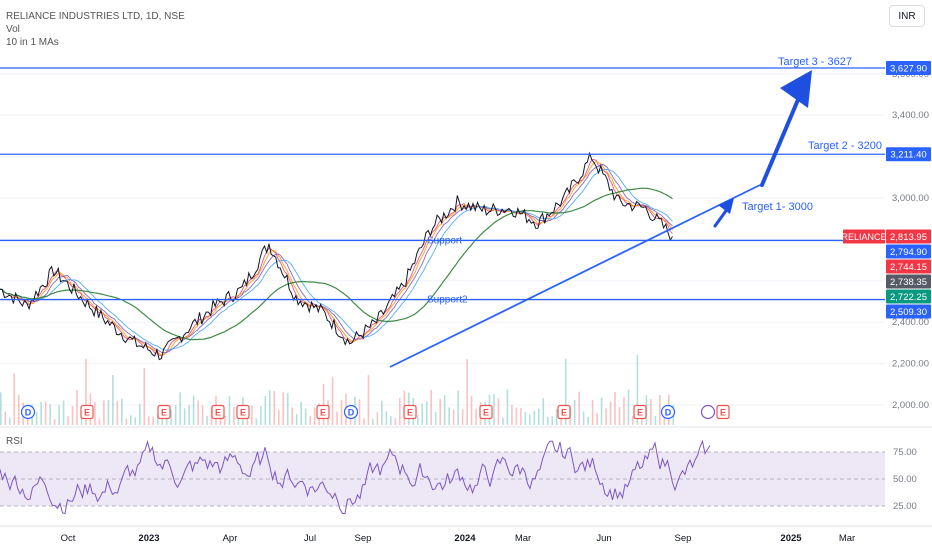 This screenshot has width=932, height=550. What do you see at coordinates (907, 16) in the screenshot?
I see `currency-button: INR` at bounding box center [907, 16].